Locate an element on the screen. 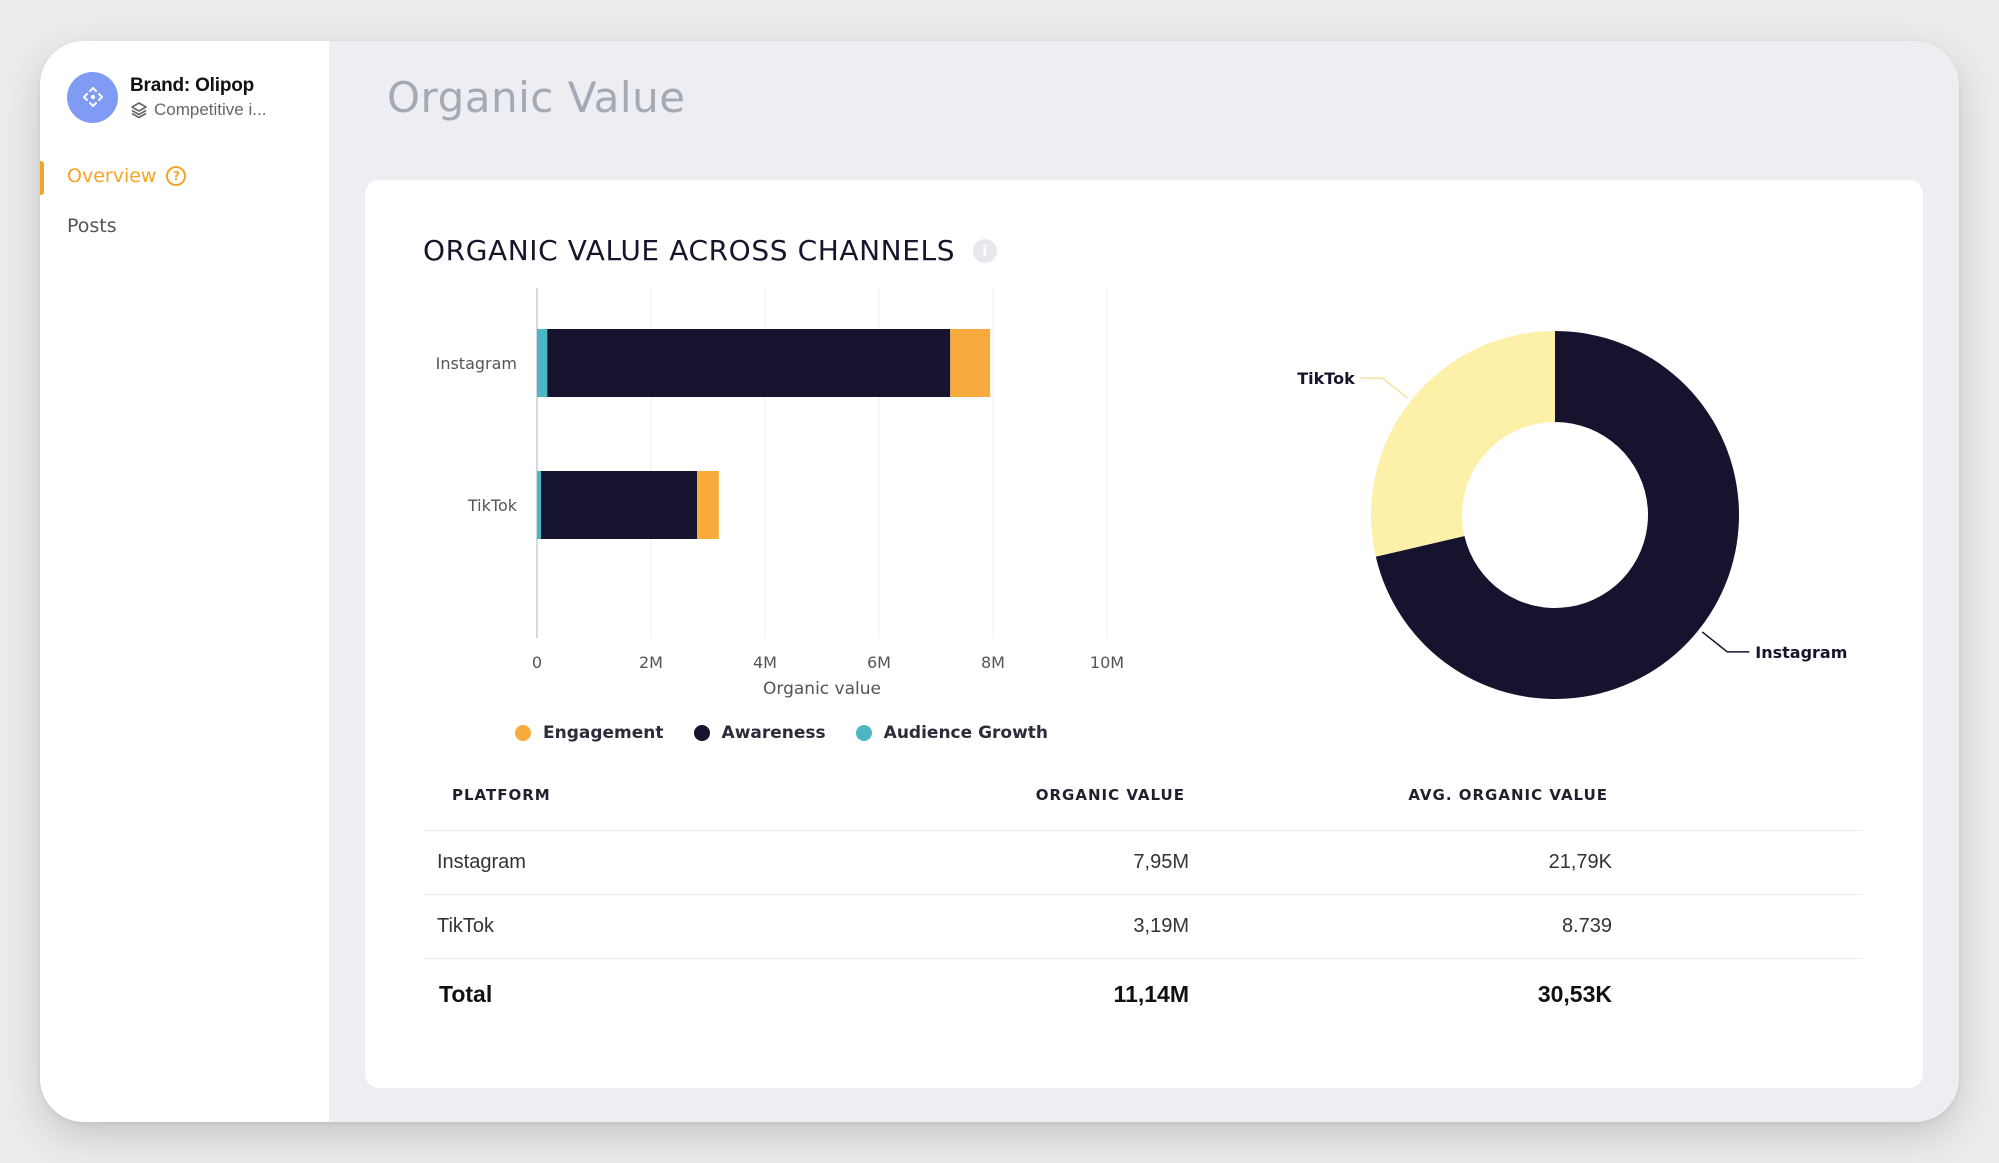  info-icon: i is located at coordinates (985, 250).